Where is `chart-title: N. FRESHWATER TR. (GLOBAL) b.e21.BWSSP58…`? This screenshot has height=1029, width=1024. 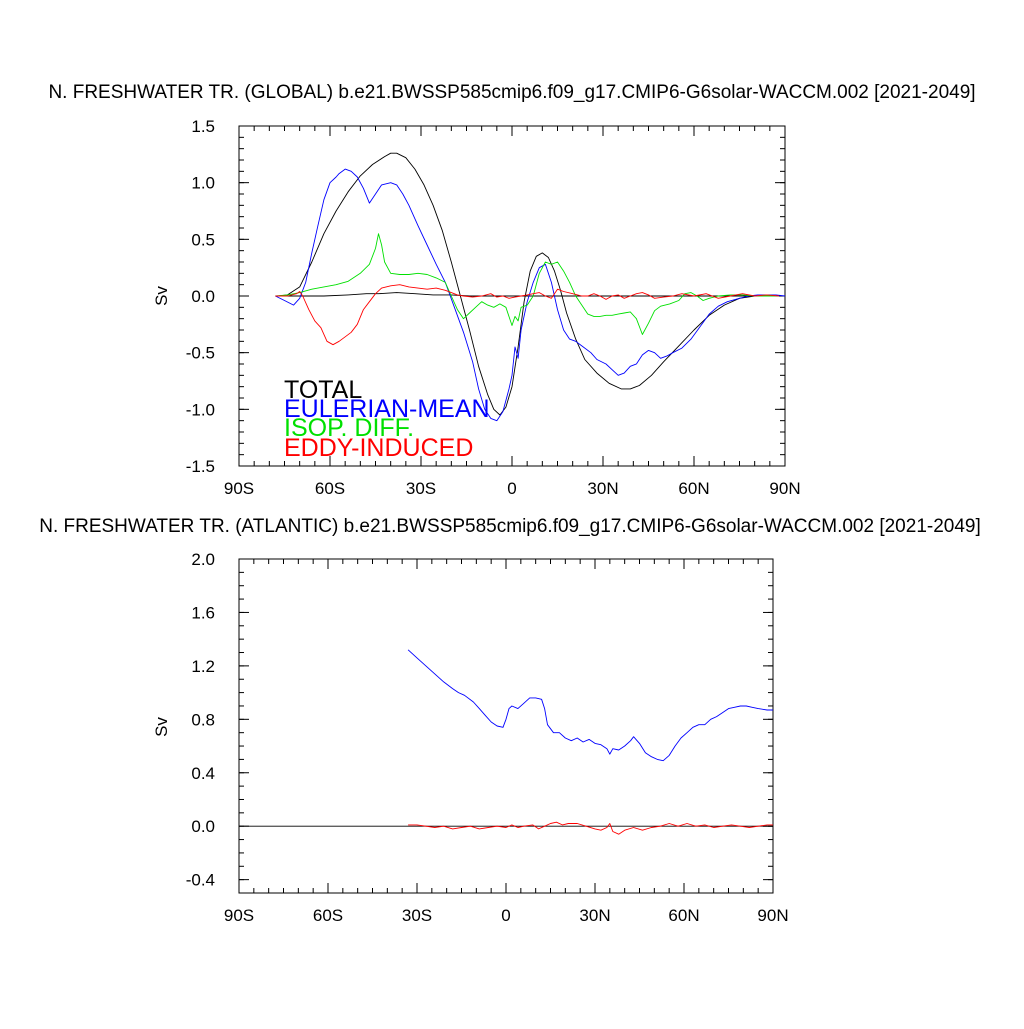
chart-title: N. FRESHWATER TR. (GLOBAL) b.e21.BWSSP58… is located at coordinates (511, 92).